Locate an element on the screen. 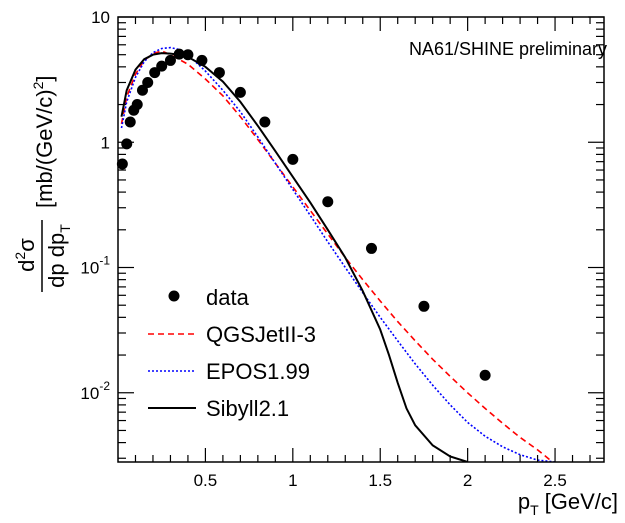 This screenshot has width=625, height=523. y-tick-label: 1 is located at coordinates (105, 142).